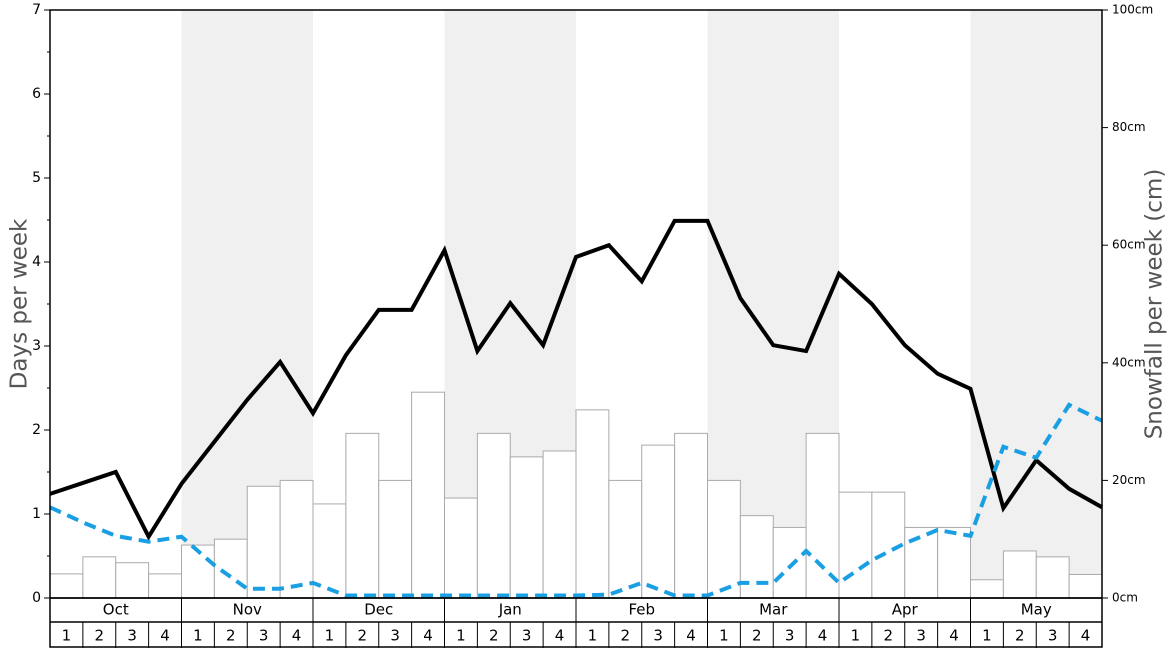  I want to click on month-label: Mar, so click(773, 610).